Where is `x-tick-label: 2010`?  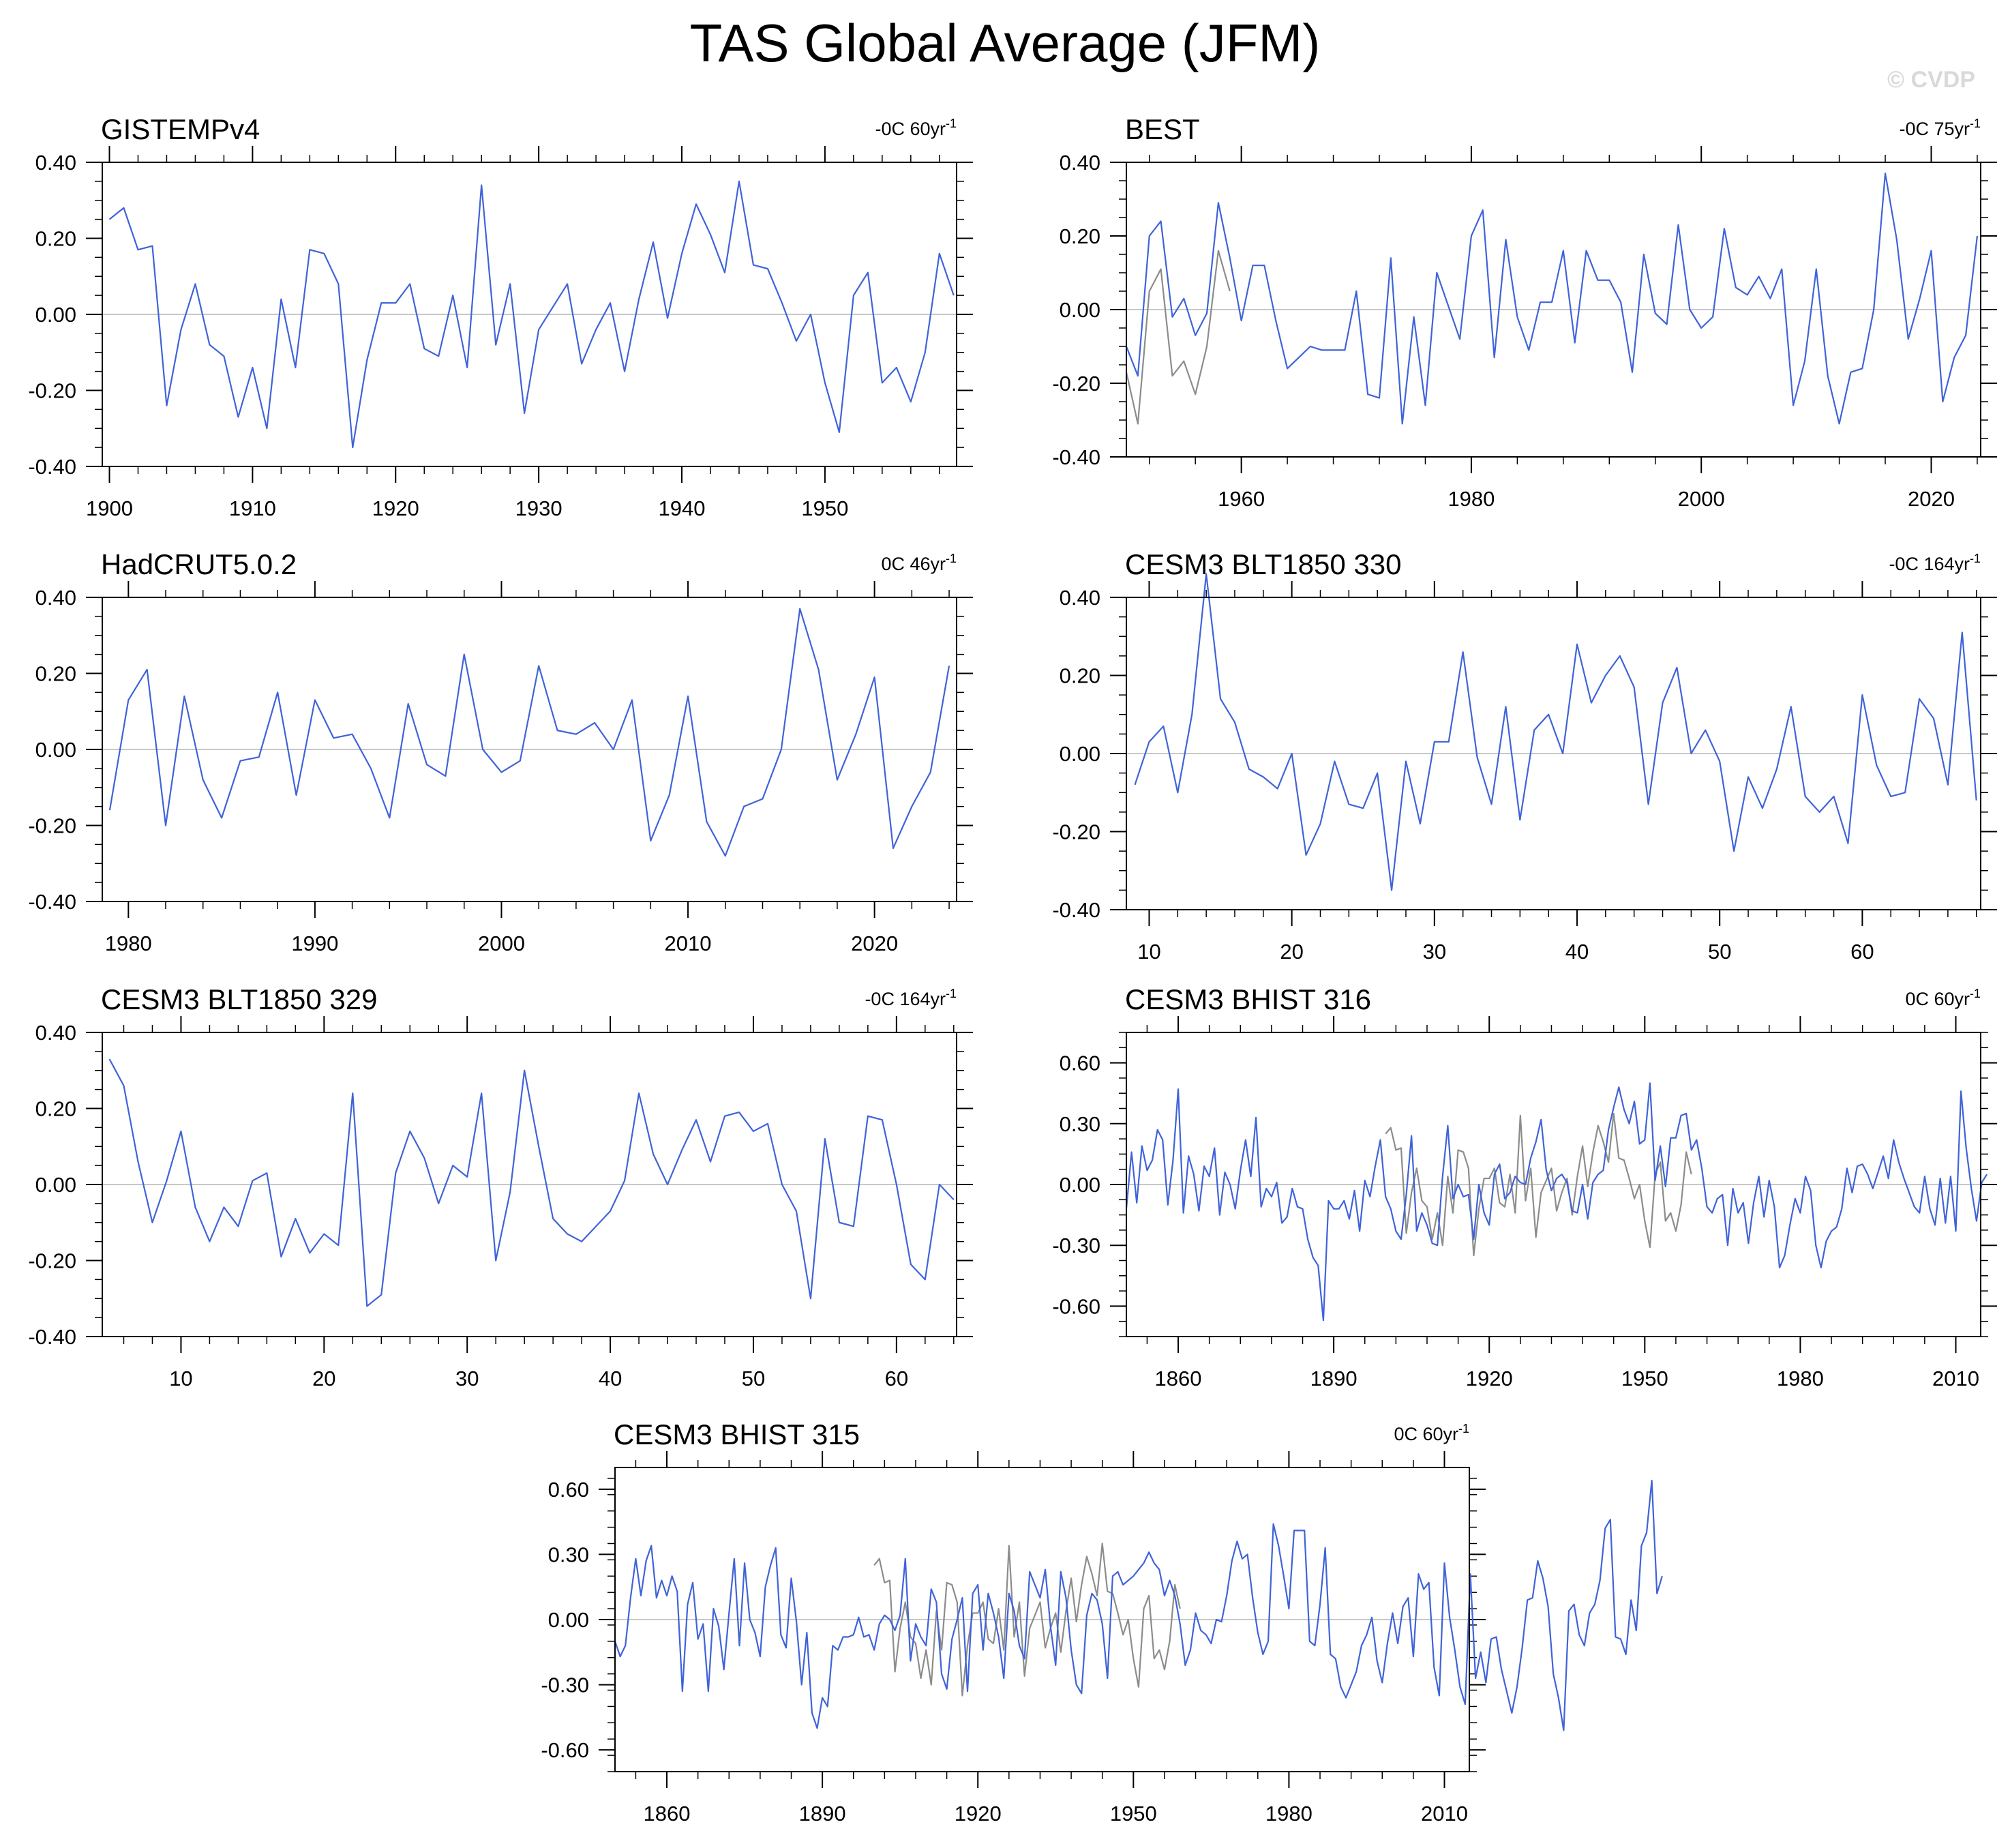
x-tick-label: 2010 is located at coordinates (1955, 1378).